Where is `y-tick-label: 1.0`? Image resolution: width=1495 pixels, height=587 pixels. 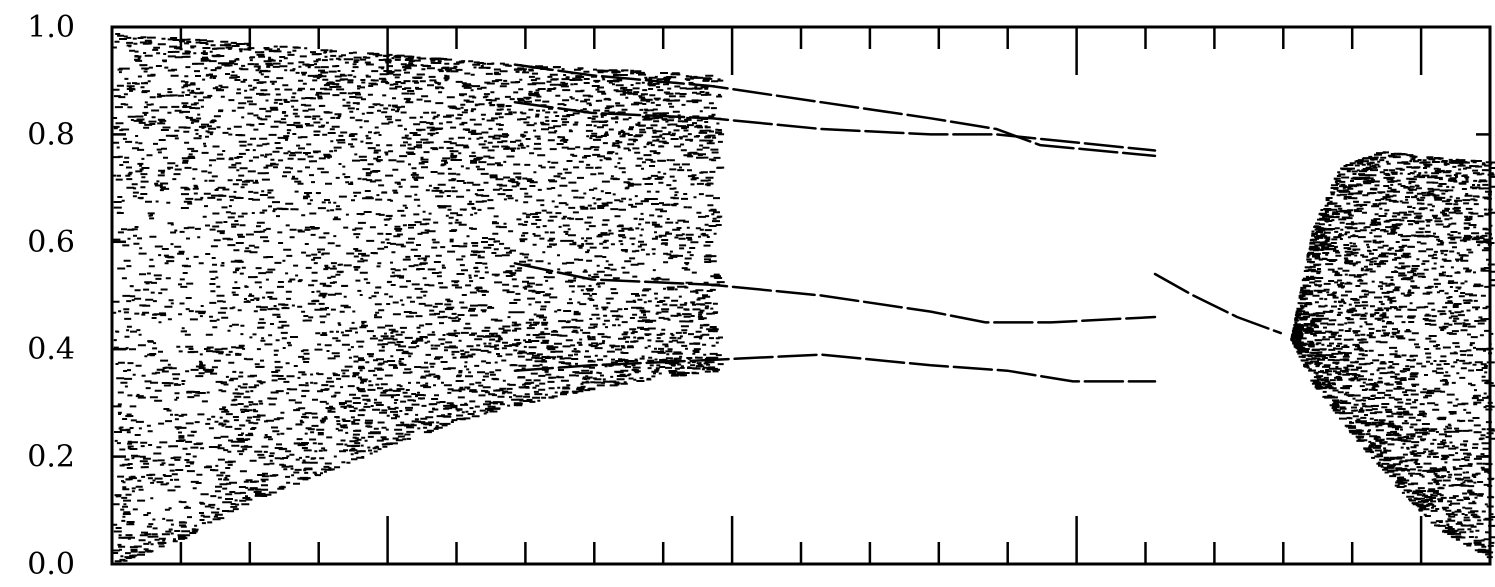 y-tick-label: 1.0 is located at coordinates (51, 27).